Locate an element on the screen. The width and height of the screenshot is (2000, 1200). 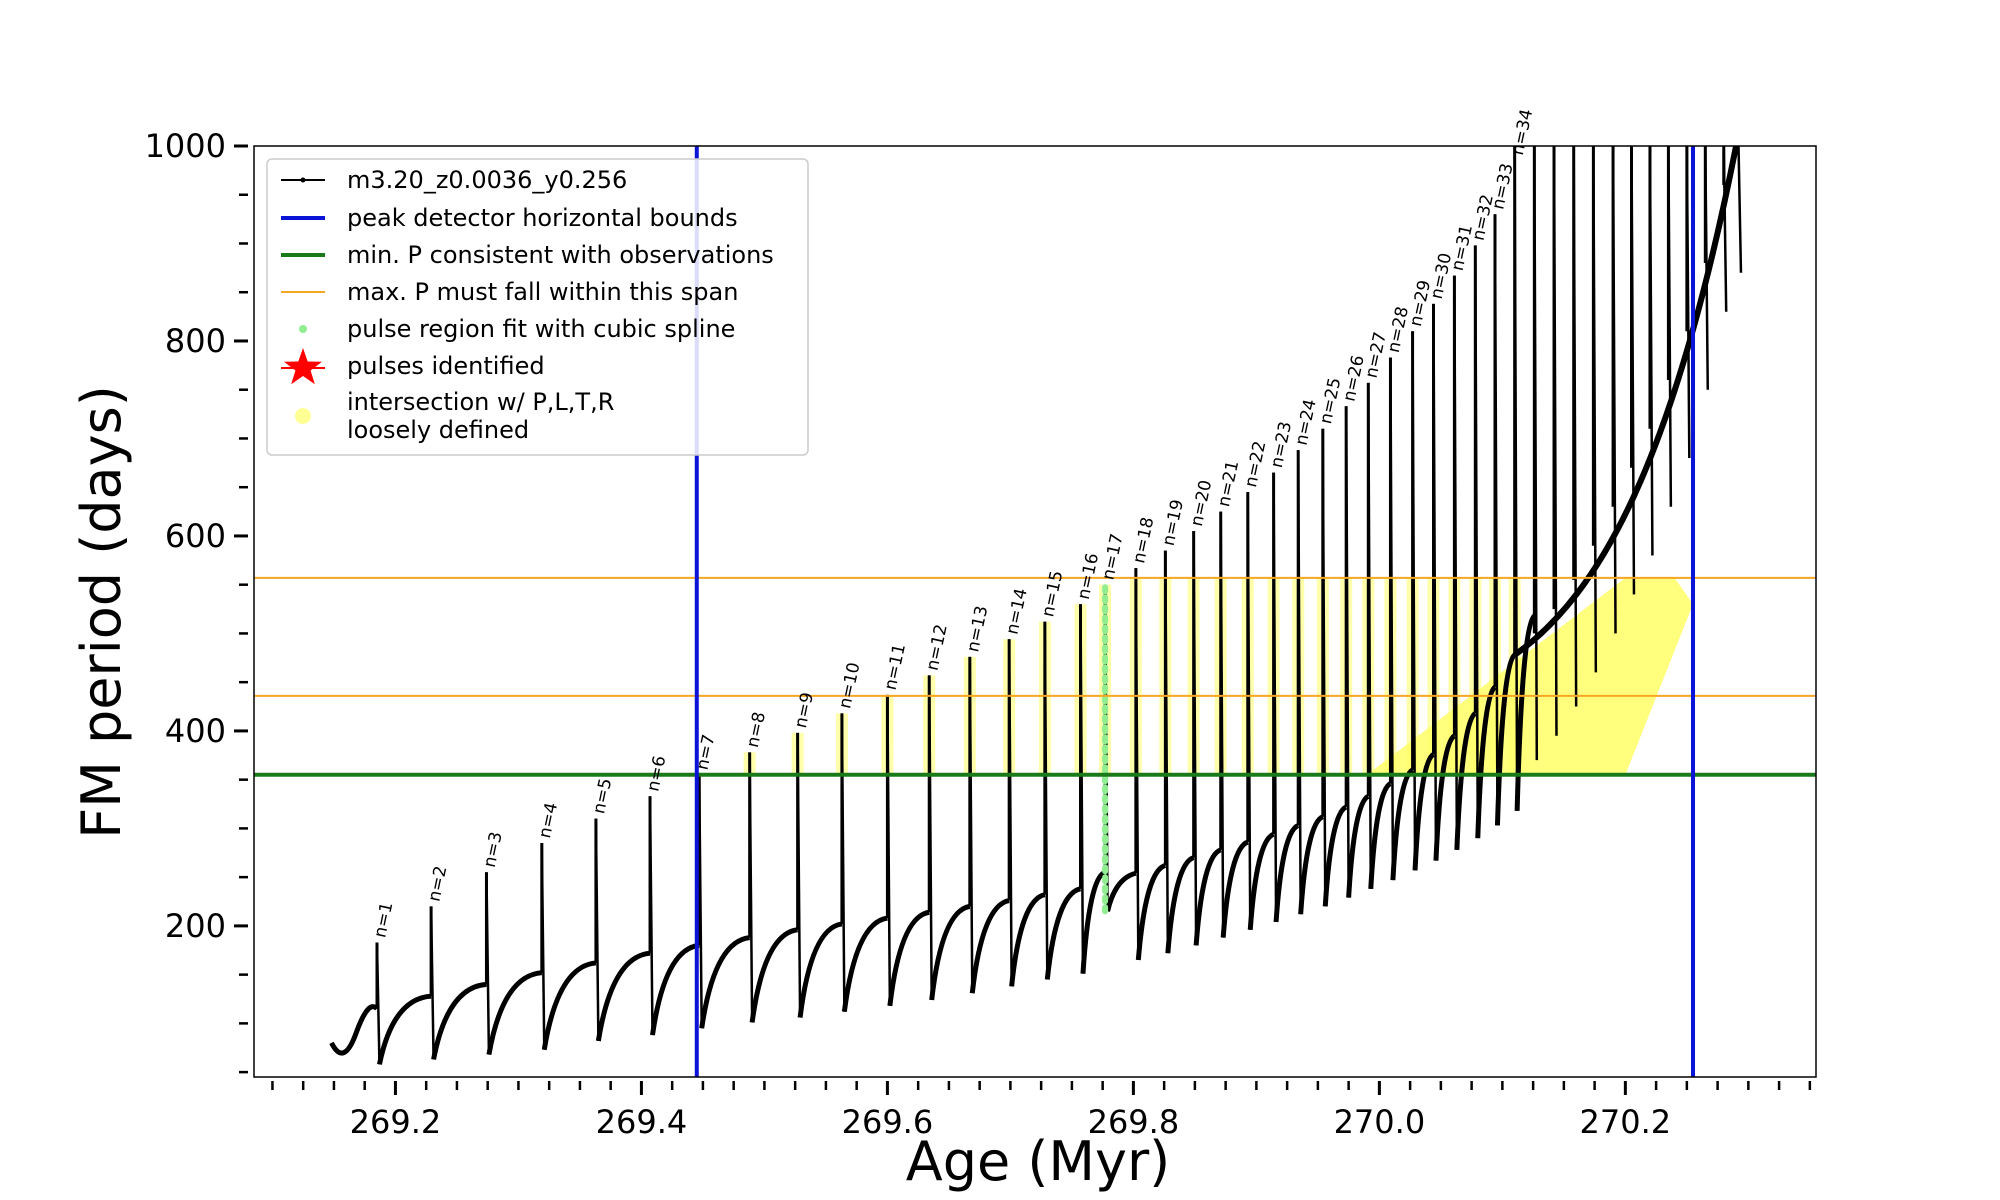
pulse-label: n=23 is located at coordinates (1281, 445).